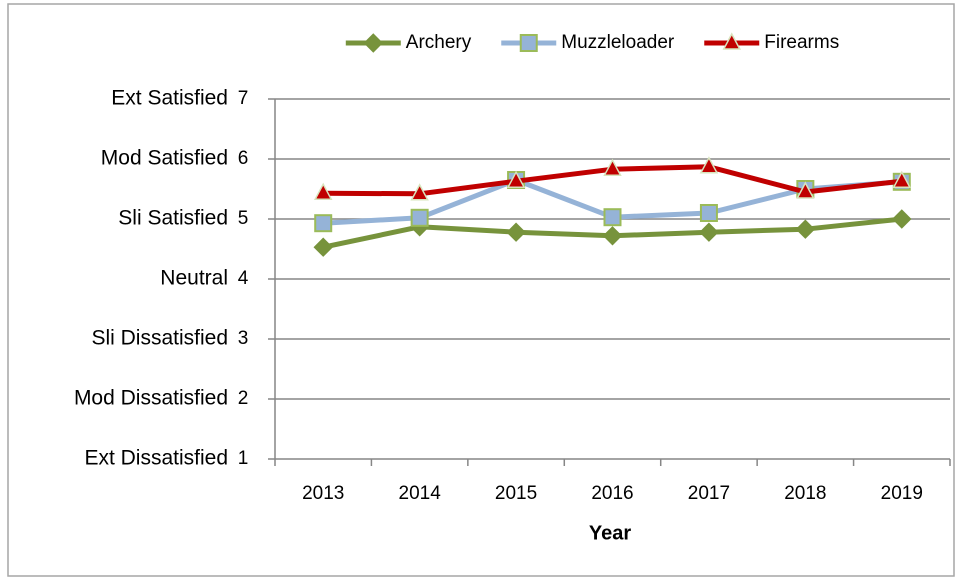 This screenshot has height=580, width=963. What do you see at coordinates (173, 218) in the screenshot?
I see `y-level-label: Sli Satisfied` at bounding box center [173, 218].